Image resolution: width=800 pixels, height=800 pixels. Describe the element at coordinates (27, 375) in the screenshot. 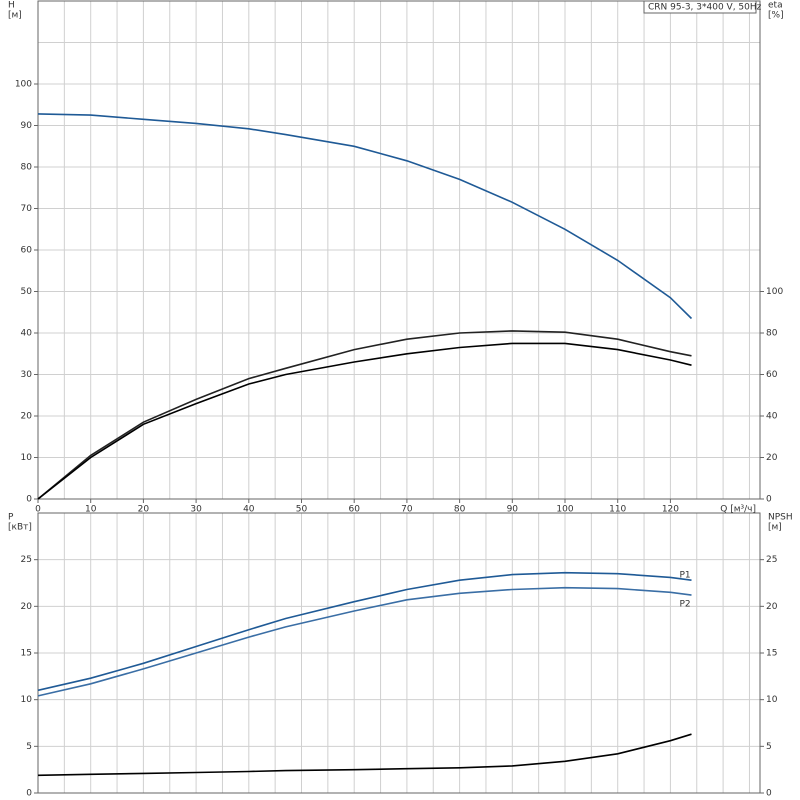

I see `y-tick-label: 30` at that location.